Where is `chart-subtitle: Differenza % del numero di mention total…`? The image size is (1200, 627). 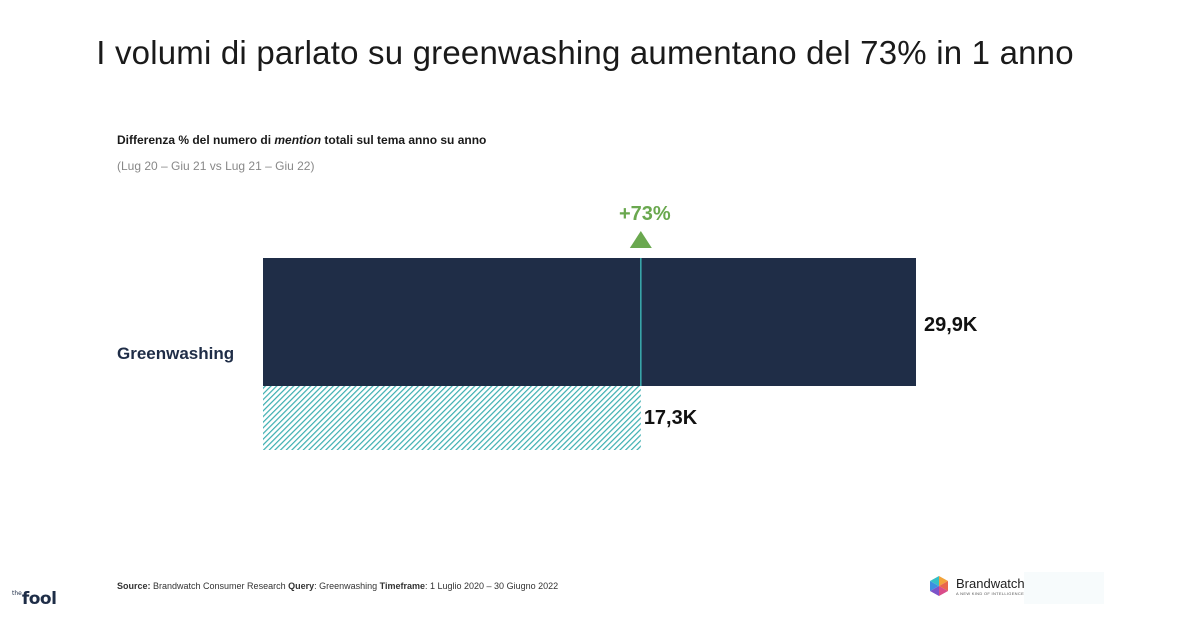
chart-subtitle: Differenza % del numero di mention total… is located at coordinates (301, 140).